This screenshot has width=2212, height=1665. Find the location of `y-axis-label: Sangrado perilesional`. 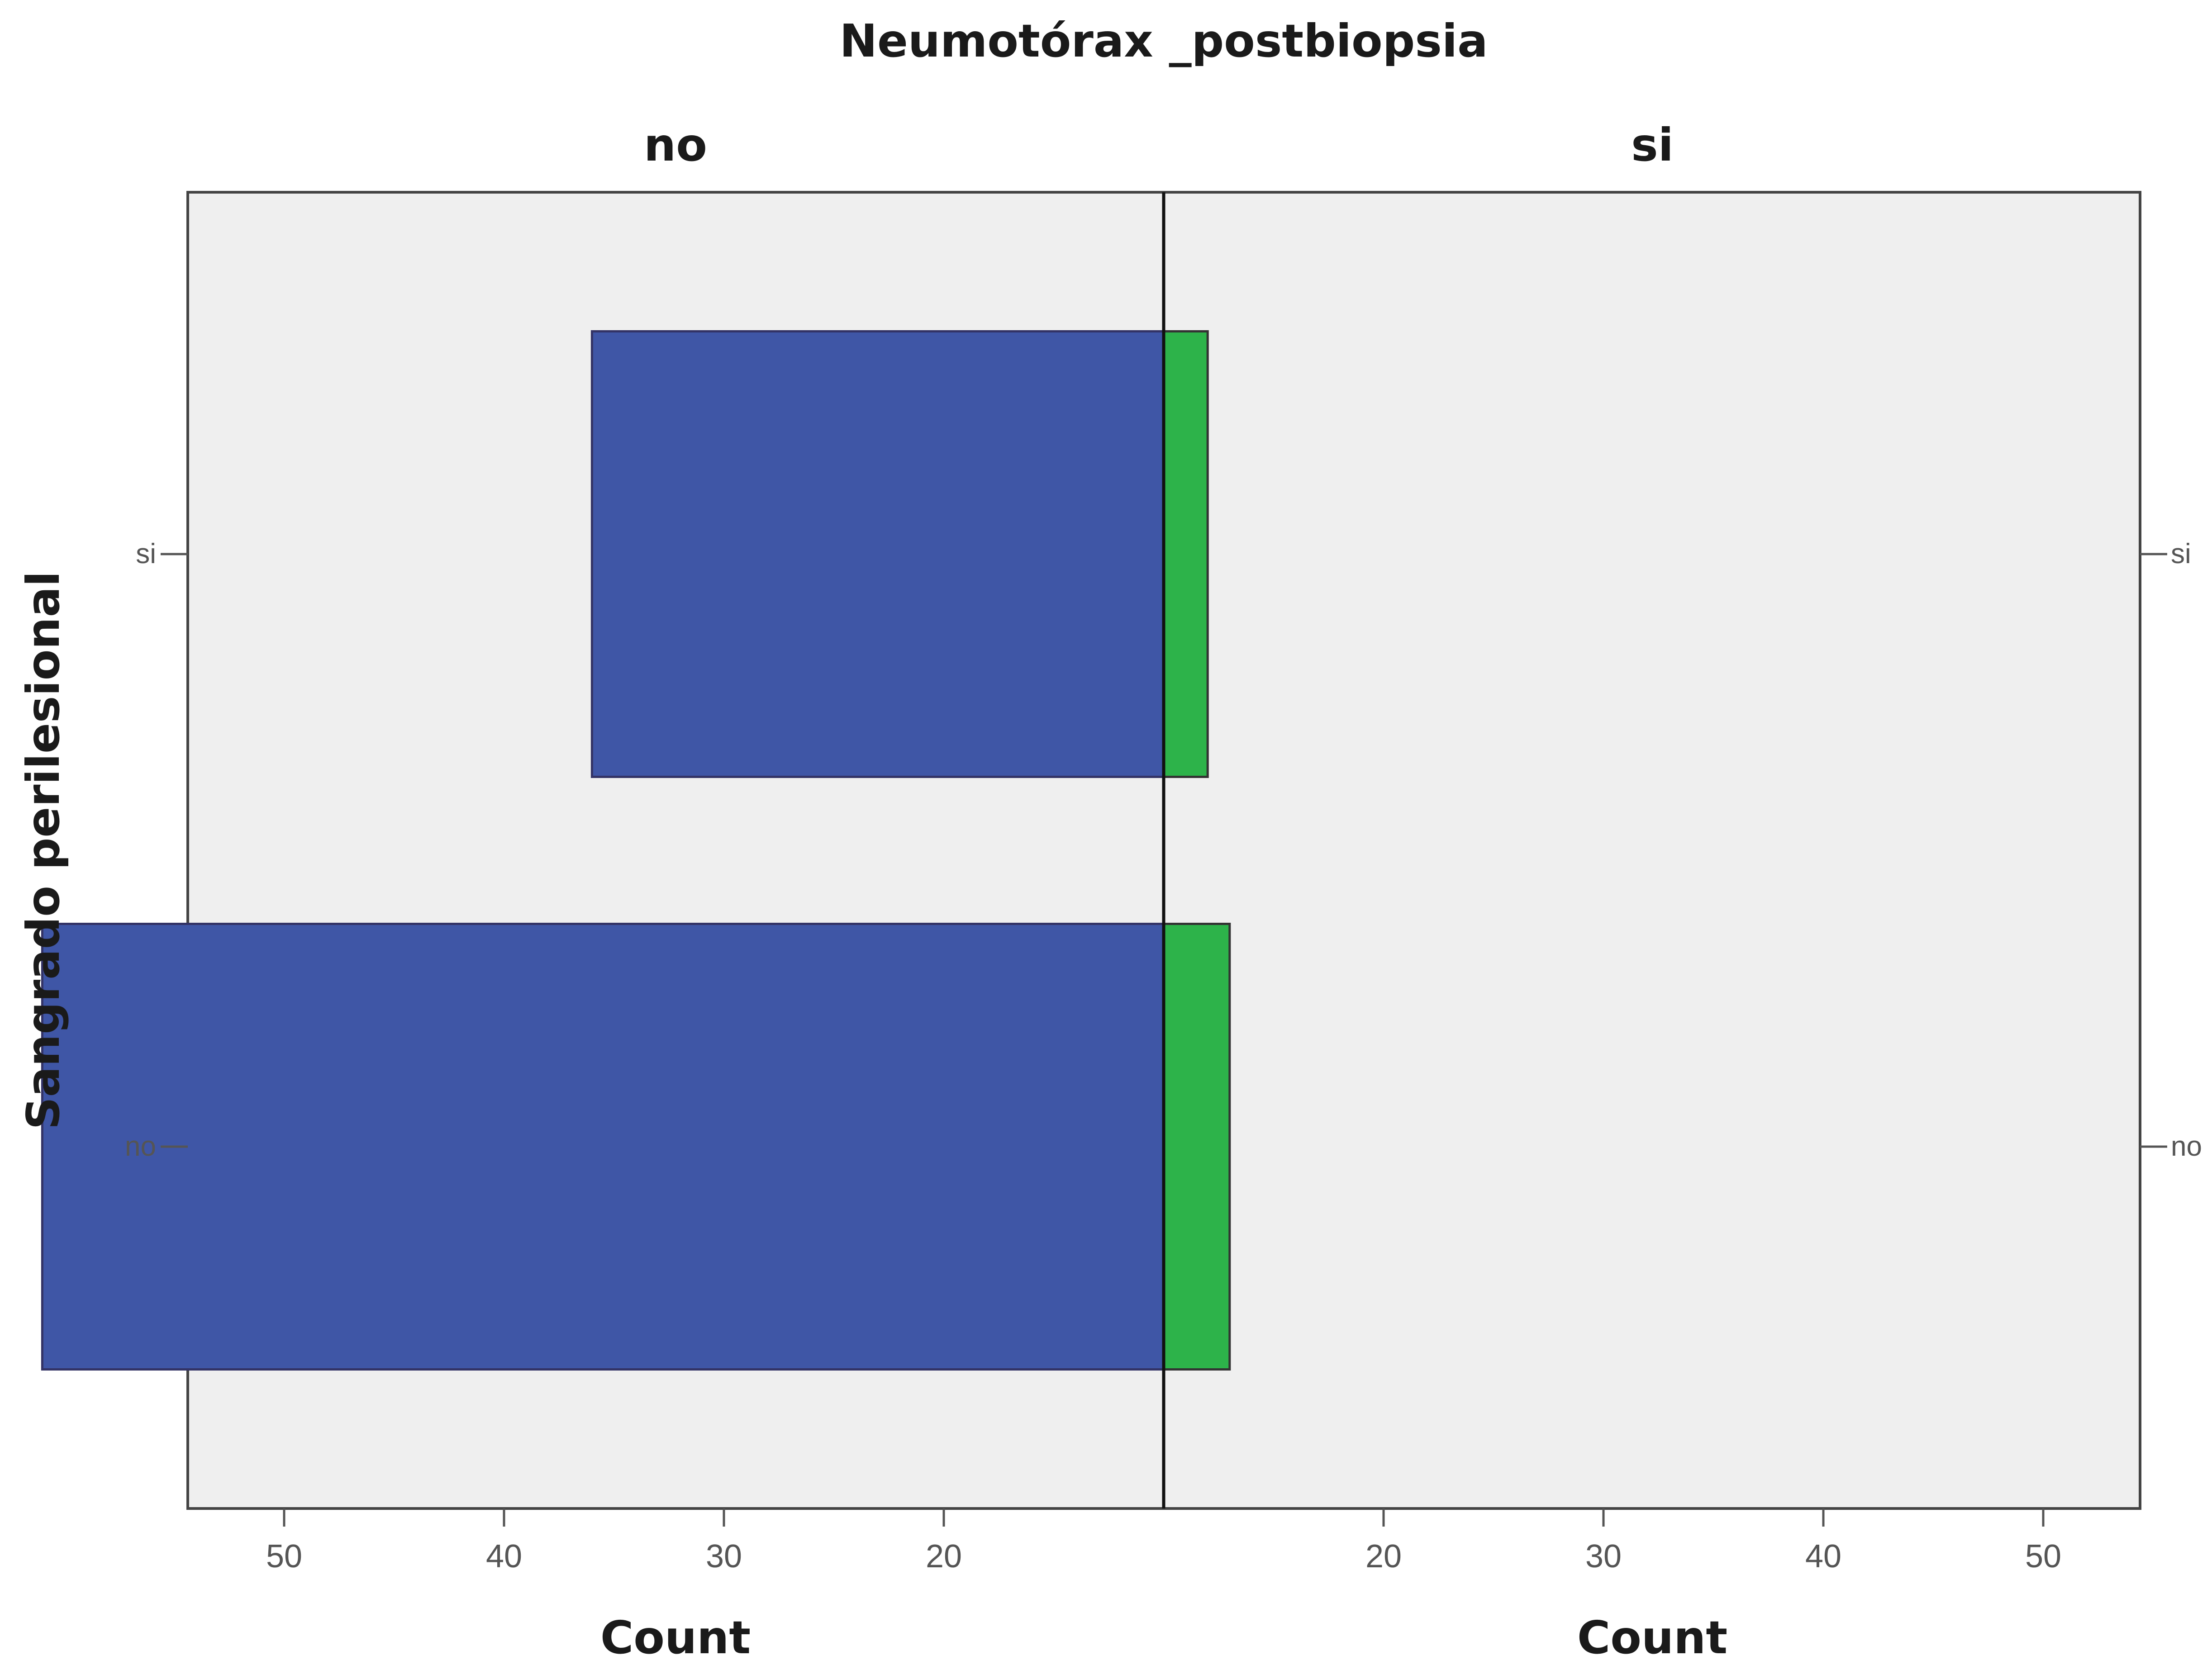

y-axis-label: Sangrado perilesional is located at coordinates (43, 850).